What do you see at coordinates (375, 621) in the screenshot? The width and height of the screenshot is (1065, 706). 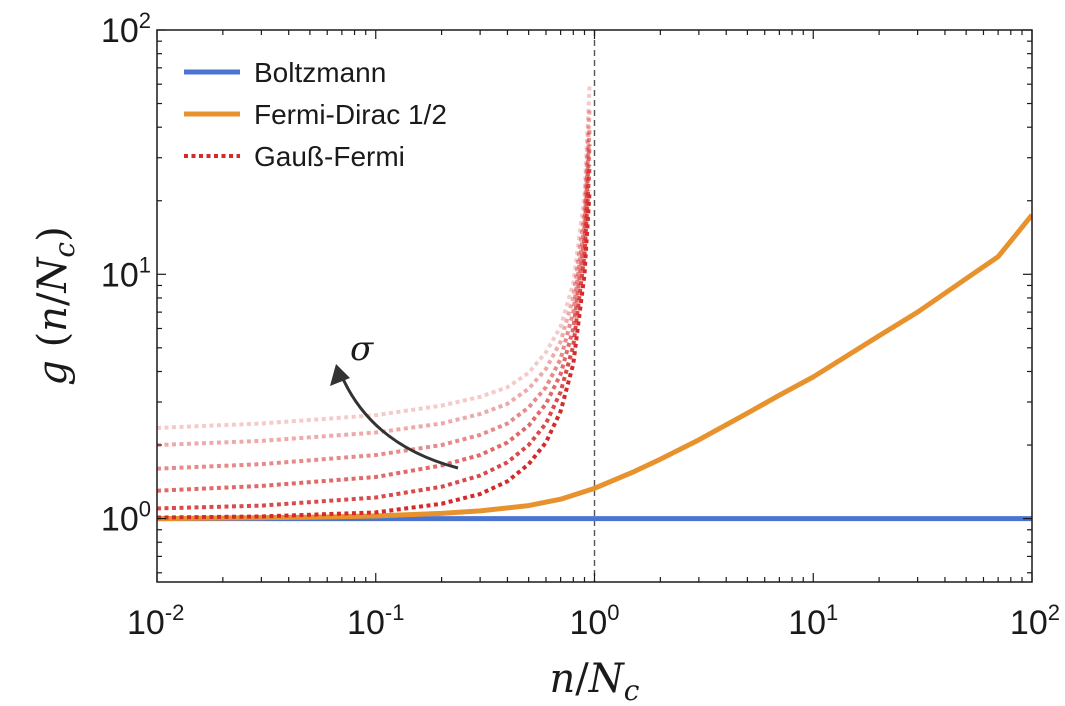 I see `x-tick-label: 10⁻¹` at bounding box center [375, 621].